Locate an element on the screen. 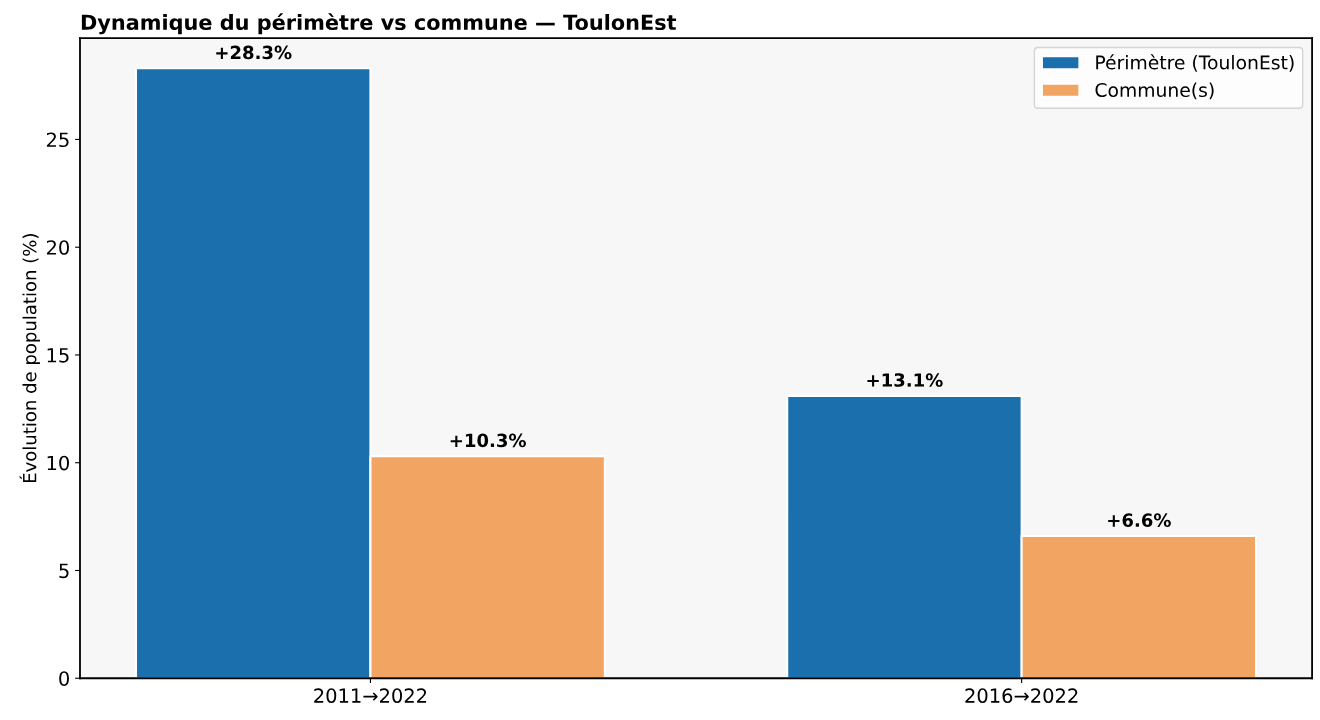 The width and height of the screenshot is (1320, 720). y-tick-label: 20 is located at coordinates (57, 247).